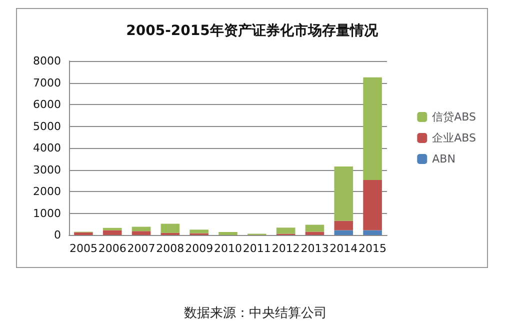  I want to click on x-tick-label: 2006, so click(112, 248).